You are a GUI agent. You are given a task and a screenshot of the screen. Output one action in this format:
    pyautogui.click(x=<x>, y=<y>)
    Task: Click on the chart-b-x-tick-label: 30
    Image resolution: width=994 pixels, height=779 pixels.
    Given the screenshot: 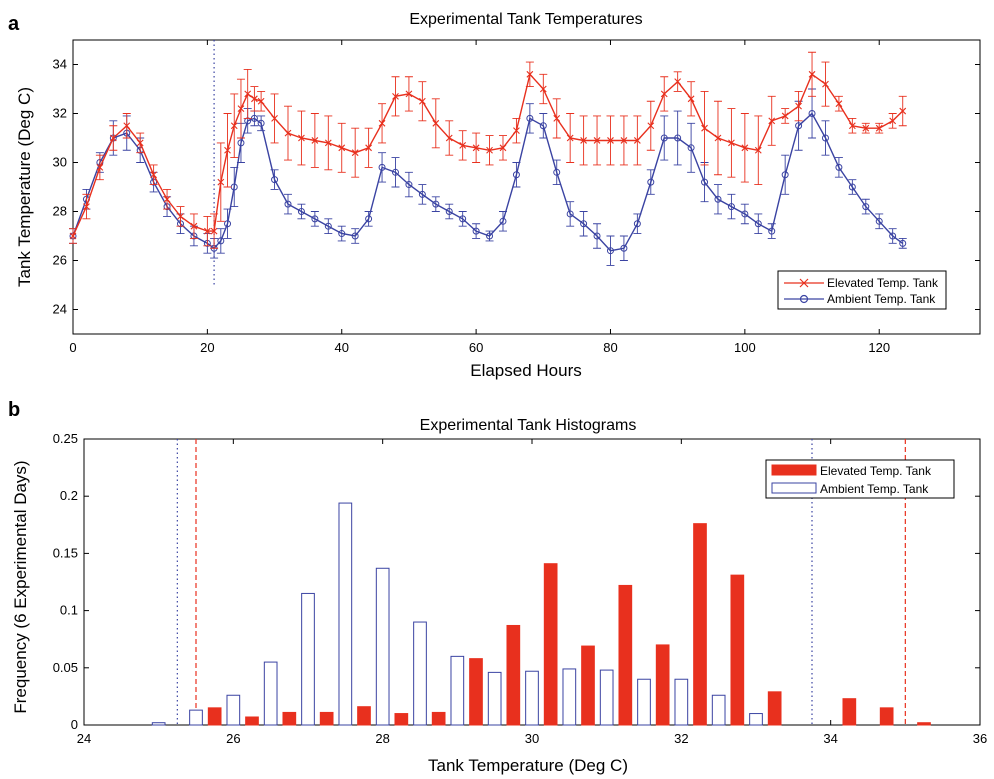 What is the action you would take?
    pyautogui.click(x=532, y=738)
    